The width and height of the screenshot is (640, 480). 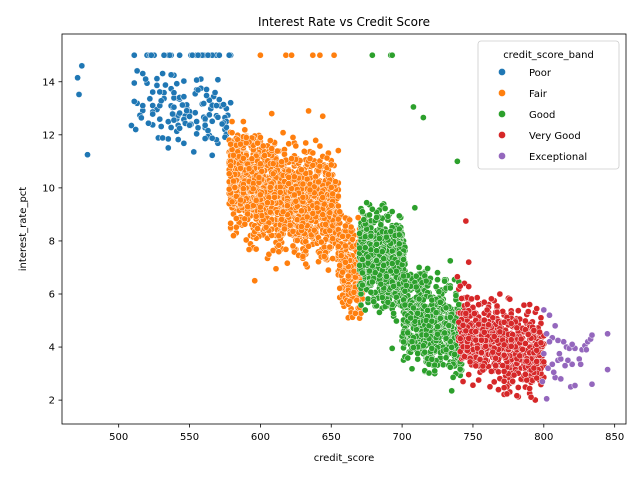 What do you see at coordinates (540, 73) in the screenshot?
I see `legend-label: Poor` at bounding box center [540, 73].